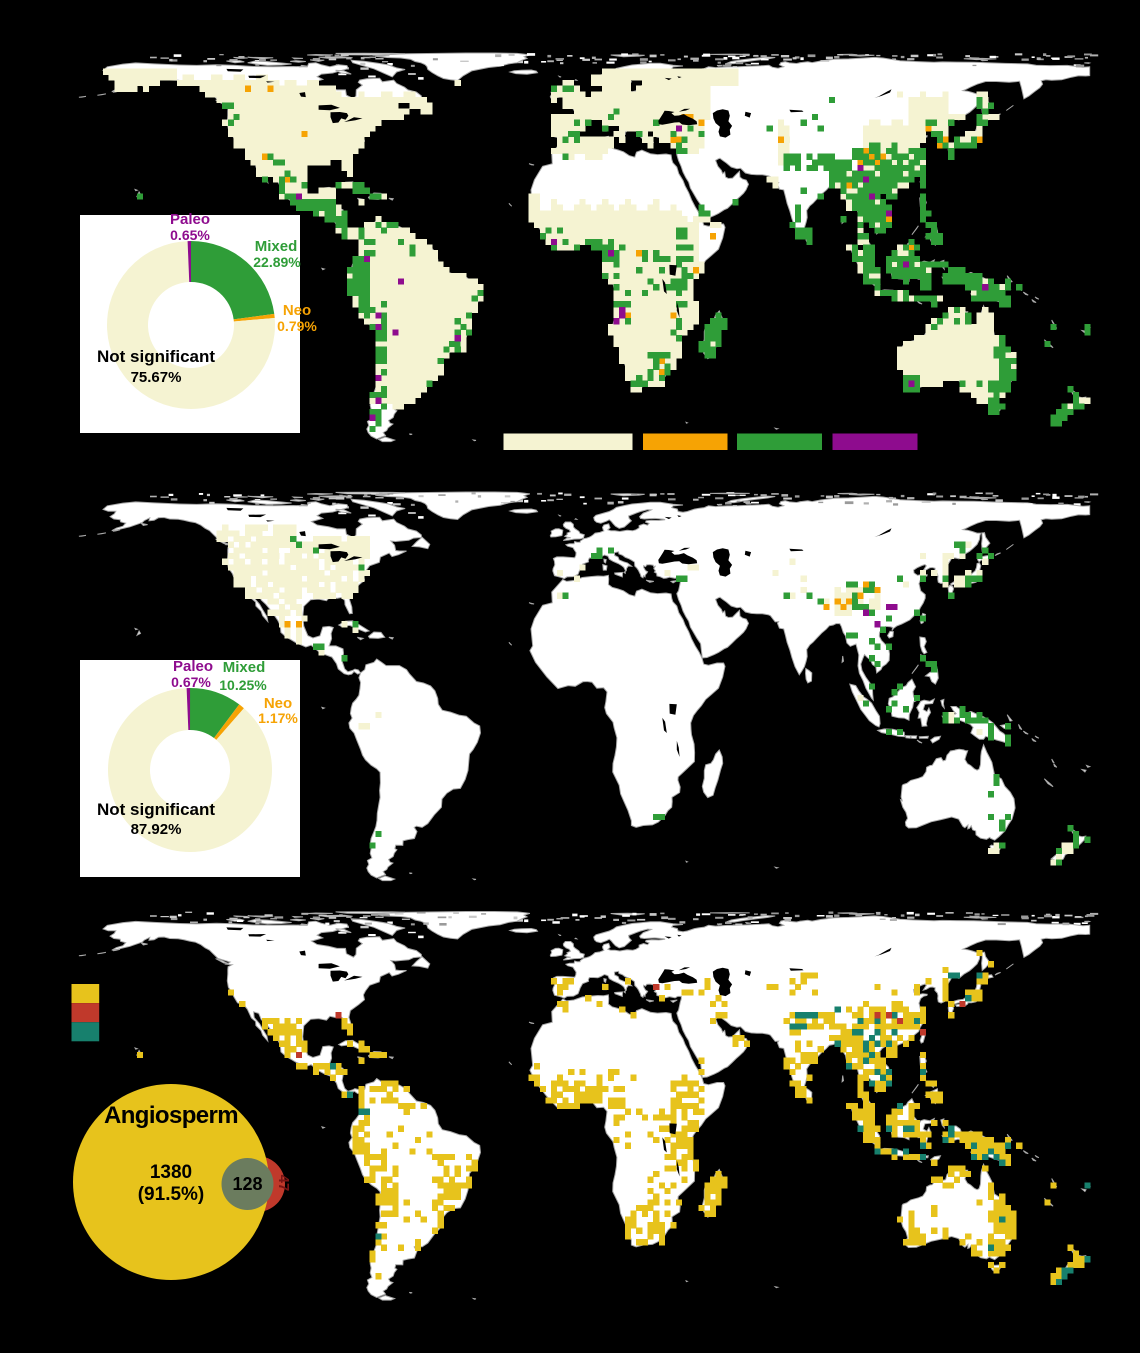  I want to click on svg-text: 0.79%, so click(297, 326).